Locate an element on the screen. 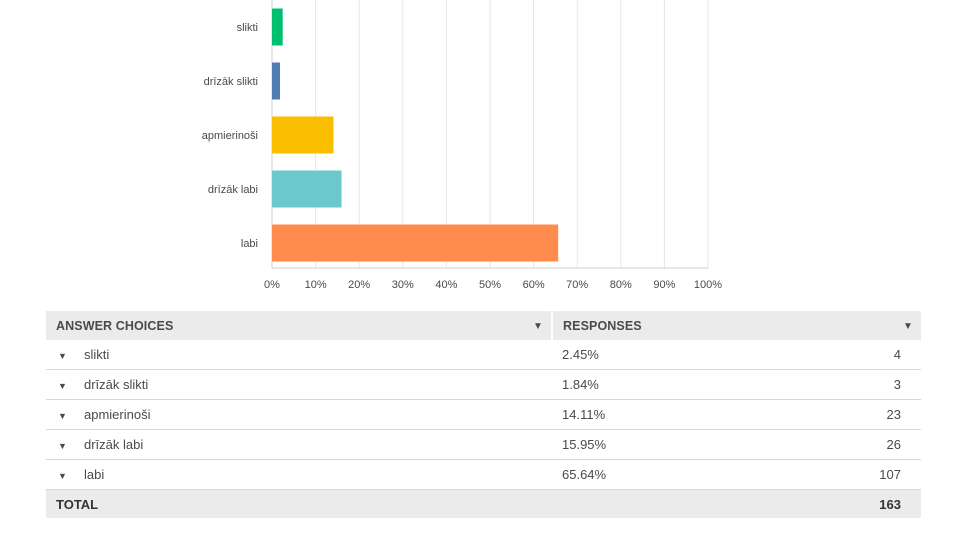 The height and width of the screenshot is (533, 960). table-row: ▼ apmierinoši 14.11% 23 is located at coordinates (483, 414).